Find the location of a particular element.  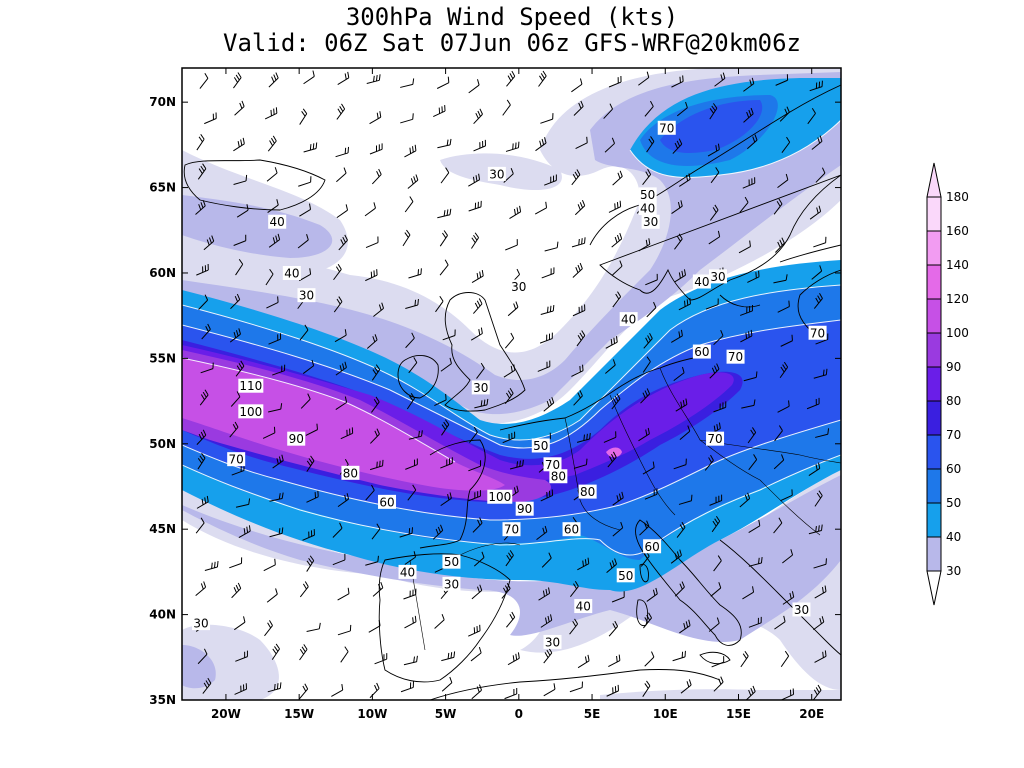

contour-label: 50 is located at coordinates (540, 445).